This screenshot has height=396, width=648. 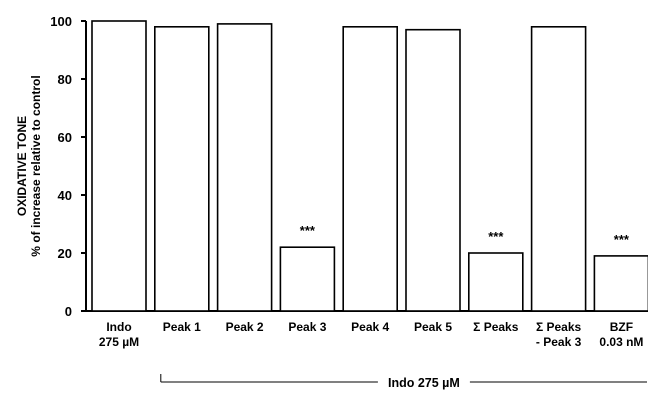 What do you see at coordinates (245, 327) in the screenshot?
I see `x-tick-label: Peak 2` at bounding box center [245, 327].